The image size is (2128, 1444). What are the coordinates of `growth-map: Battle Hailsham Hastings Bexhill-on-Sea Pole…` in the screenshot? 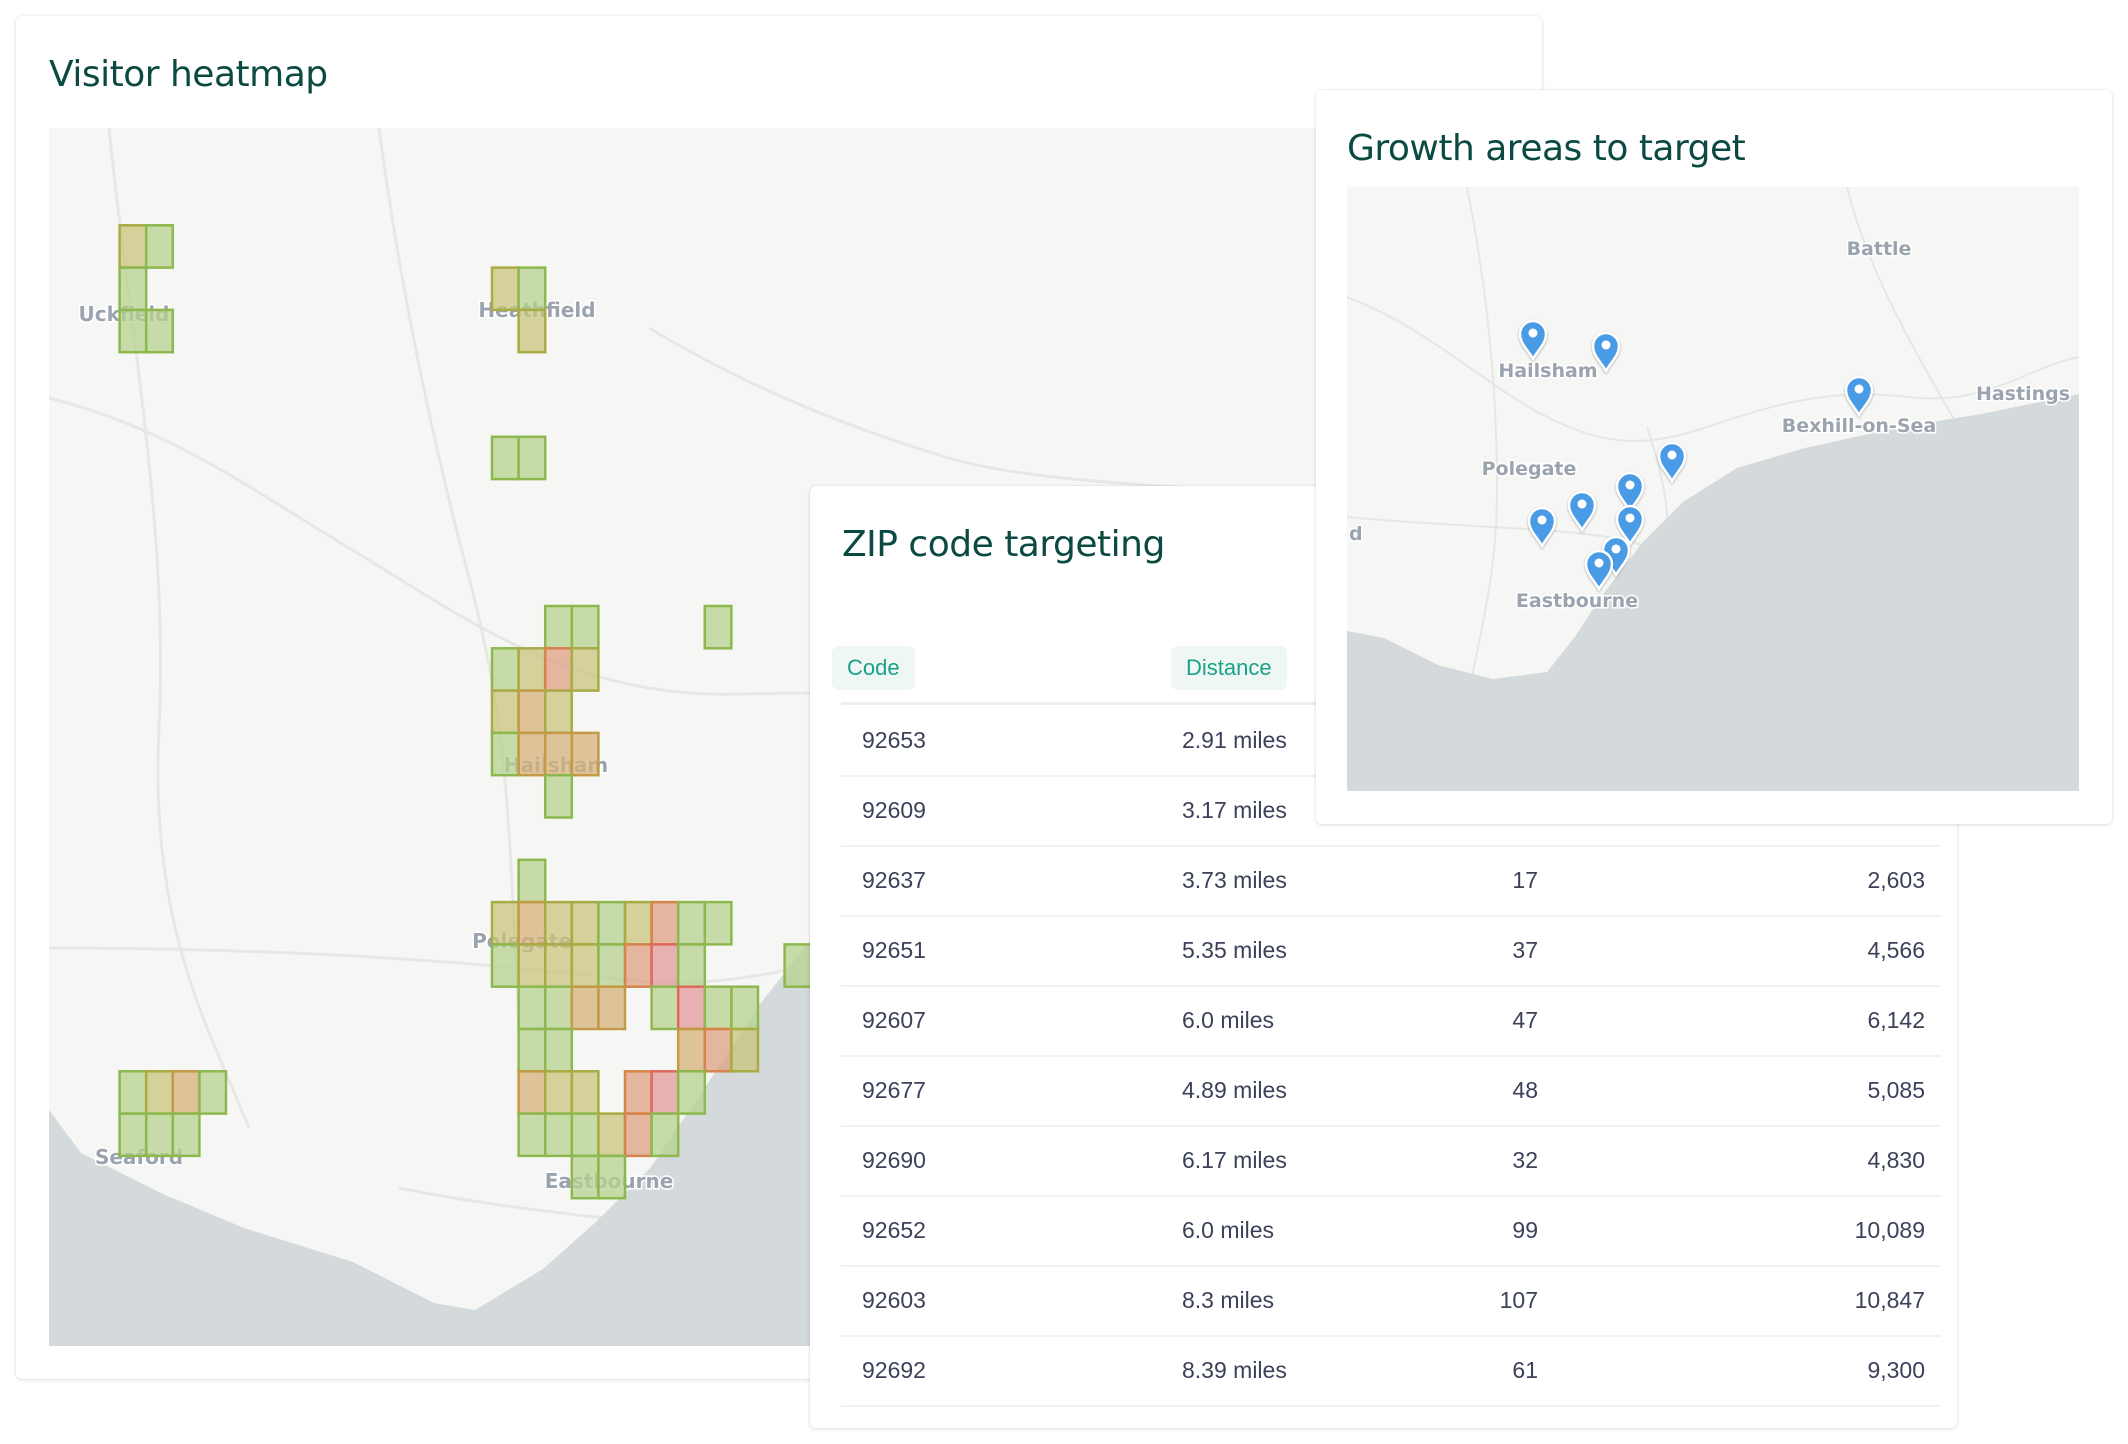 It's located at (1713, 489).